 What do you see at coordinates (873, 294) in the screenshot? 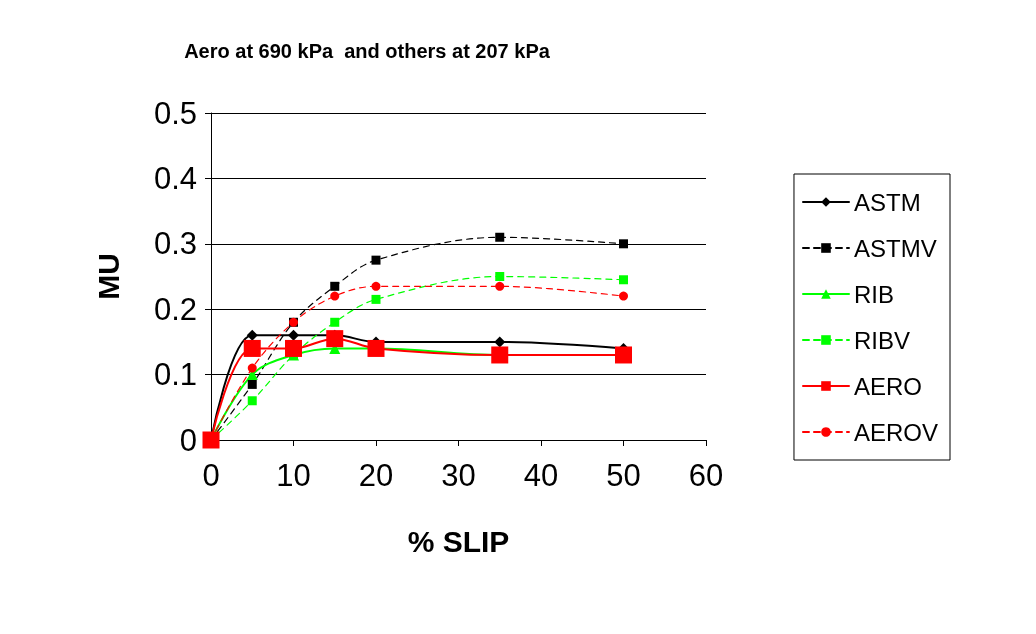
I see `legend-label: RIB` at bounding box center [873, 294].